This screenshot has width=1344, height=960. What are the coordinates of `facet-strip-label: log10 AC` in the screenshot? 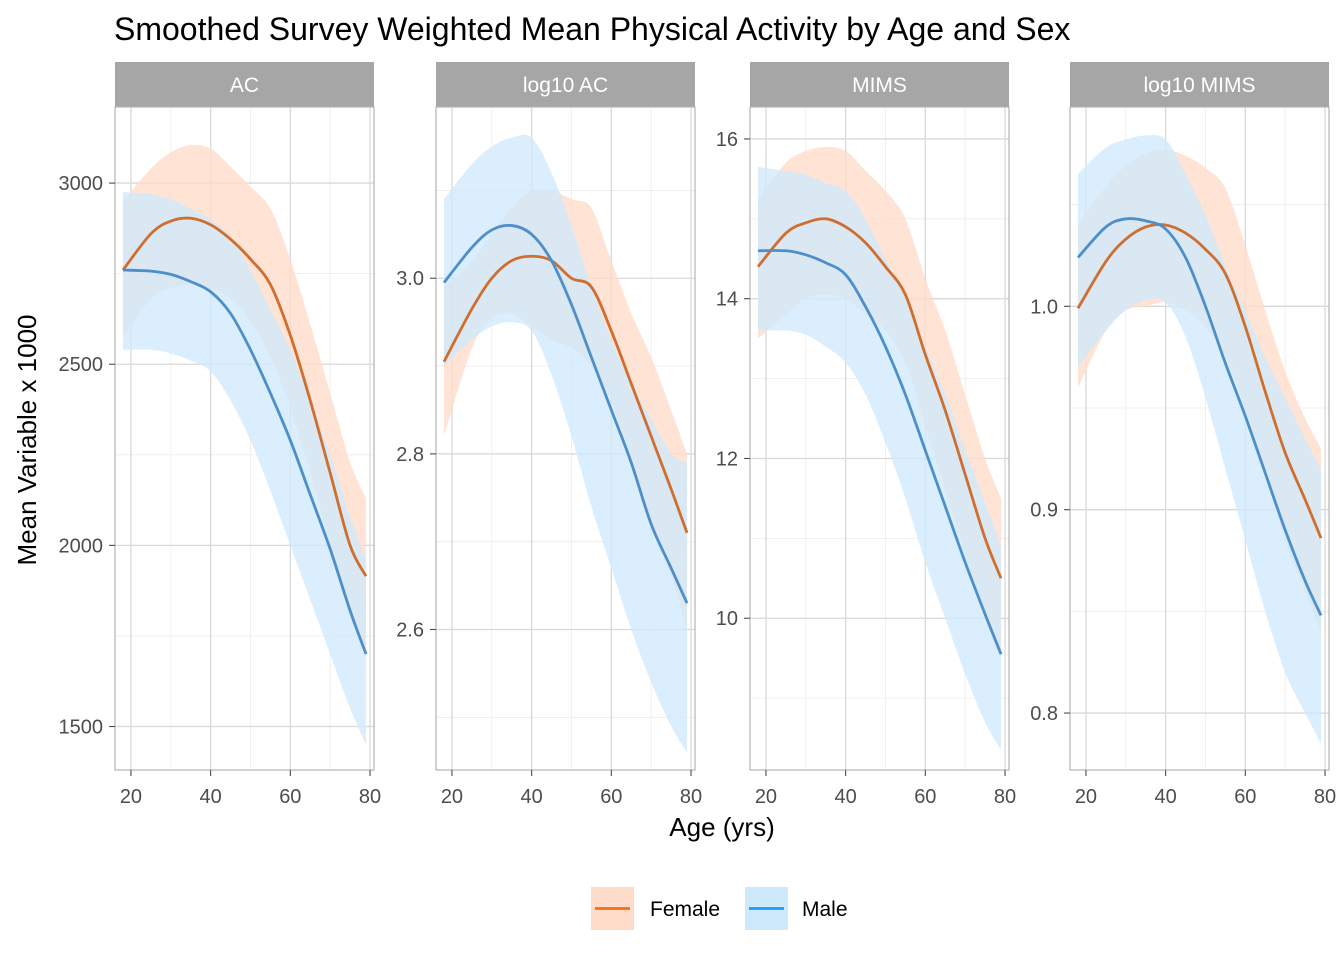 It's located at (565, 85).